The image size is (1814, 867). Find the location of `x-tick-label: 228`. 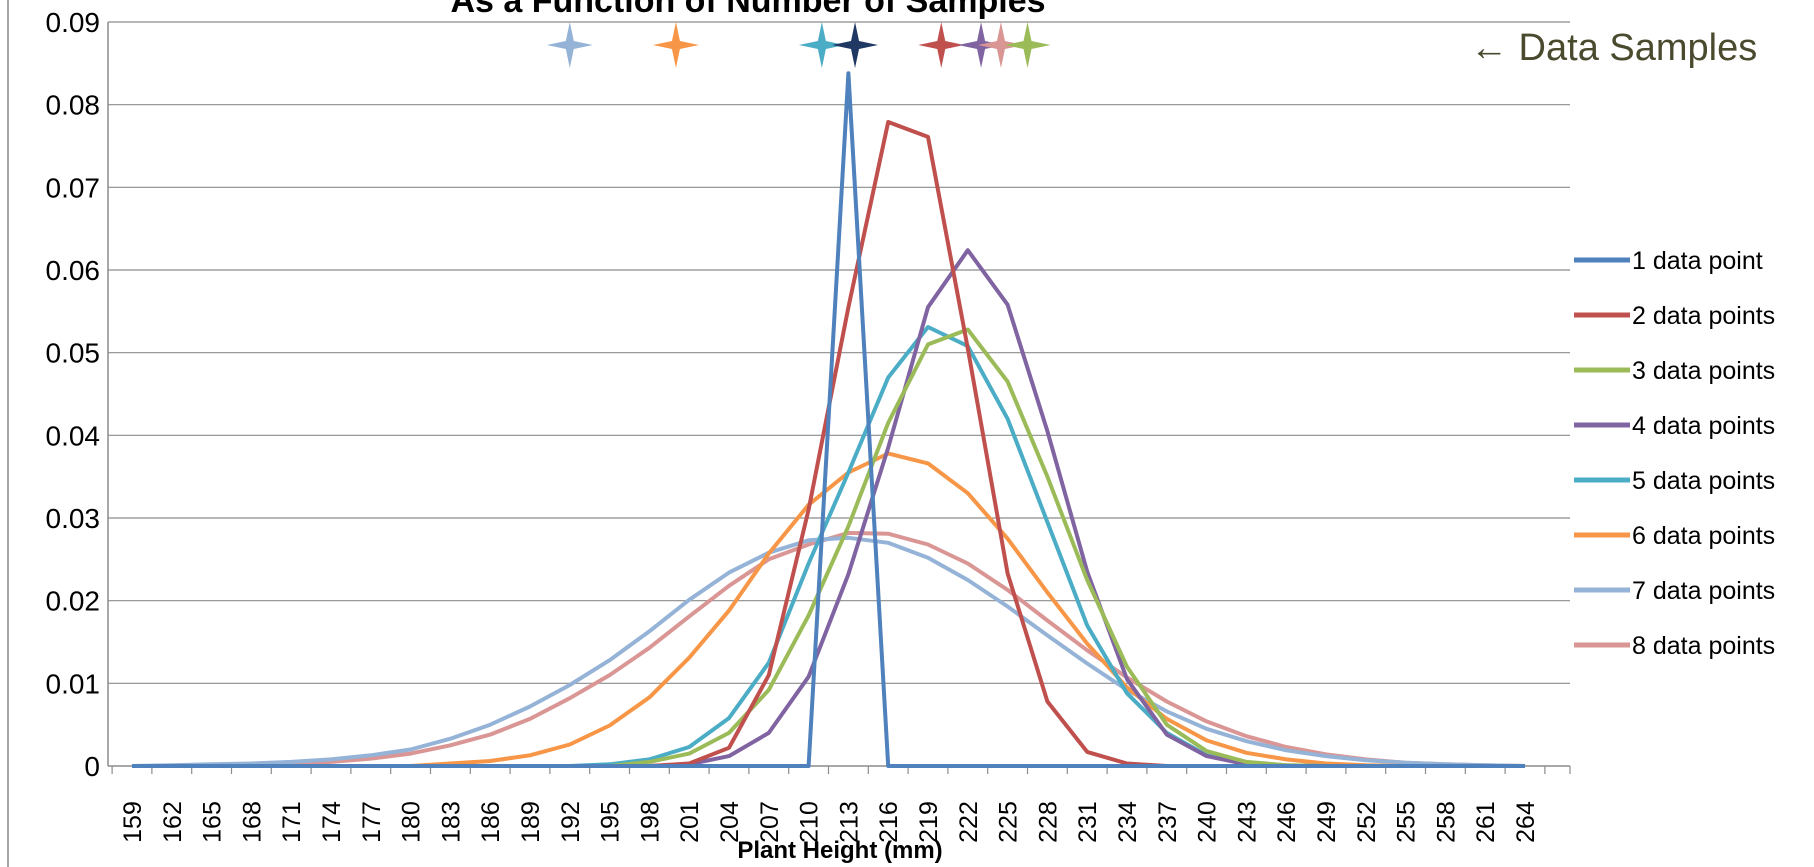

x-tick-label: 228 is located at coordinates (1048, 822).